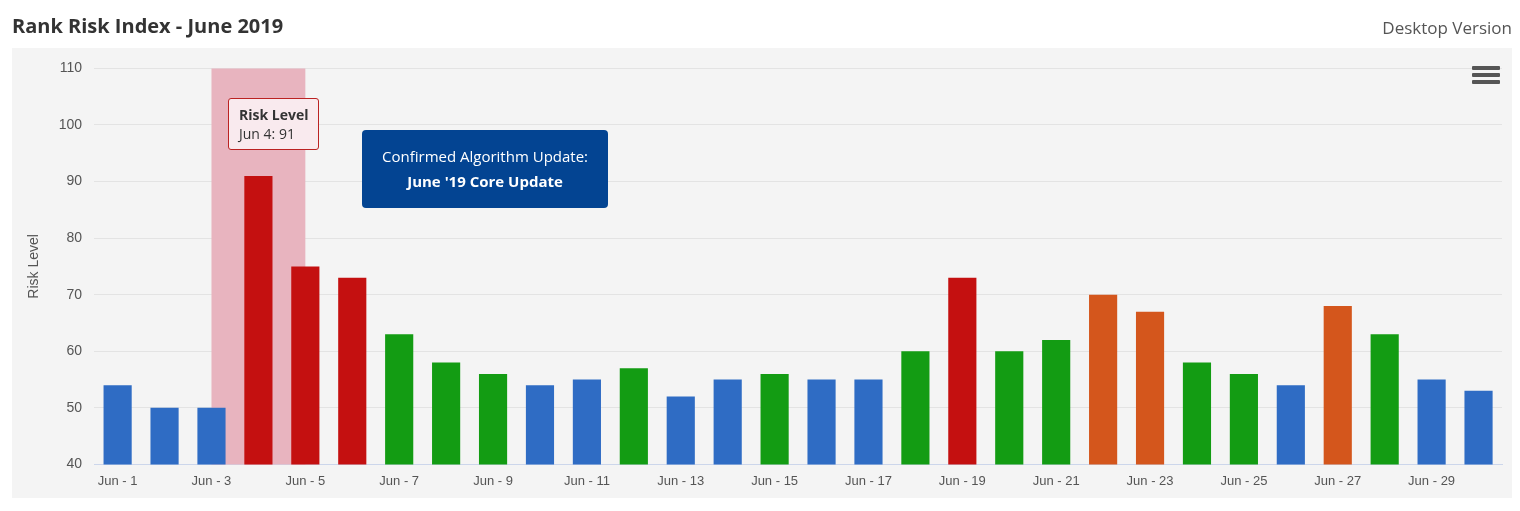 The width and height of the screenshot is (1520, 511). Describe the element at coordinates (33, 266) in the screenshot. I see `y-axis-title: Risk Level` at that location.